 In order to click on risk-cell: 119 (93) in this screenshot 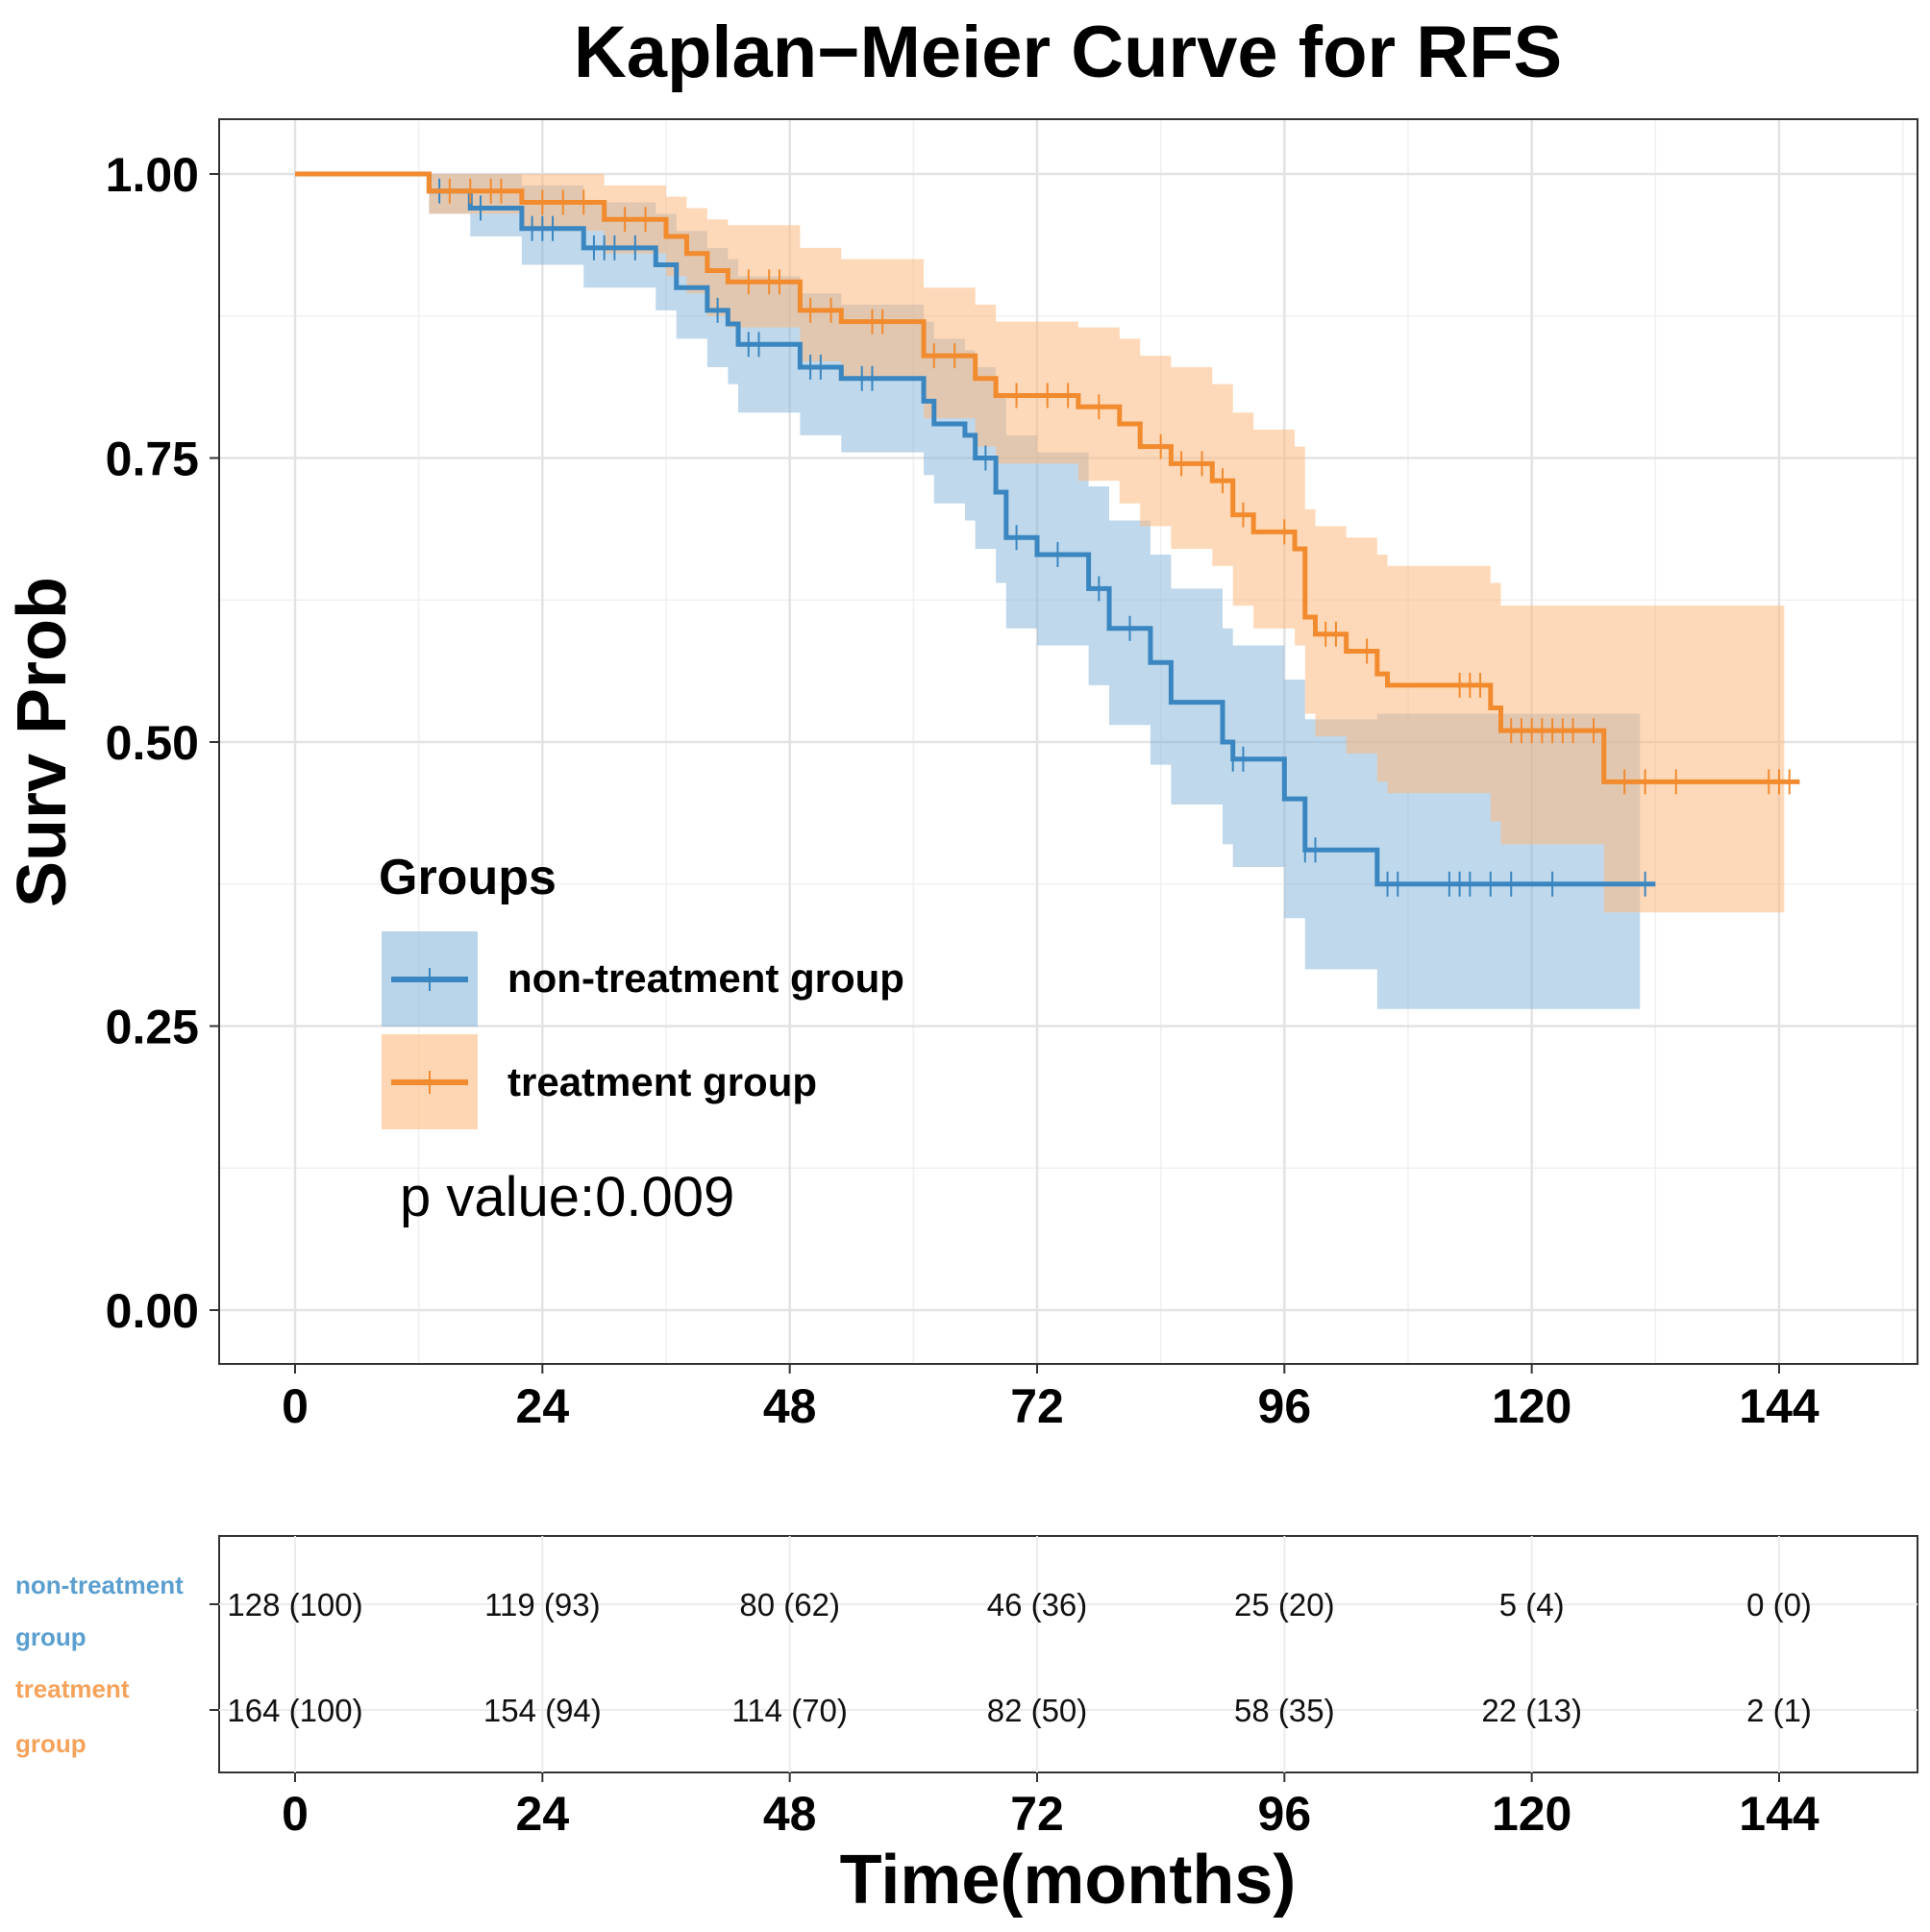, I will do `click(542, 1604)`.